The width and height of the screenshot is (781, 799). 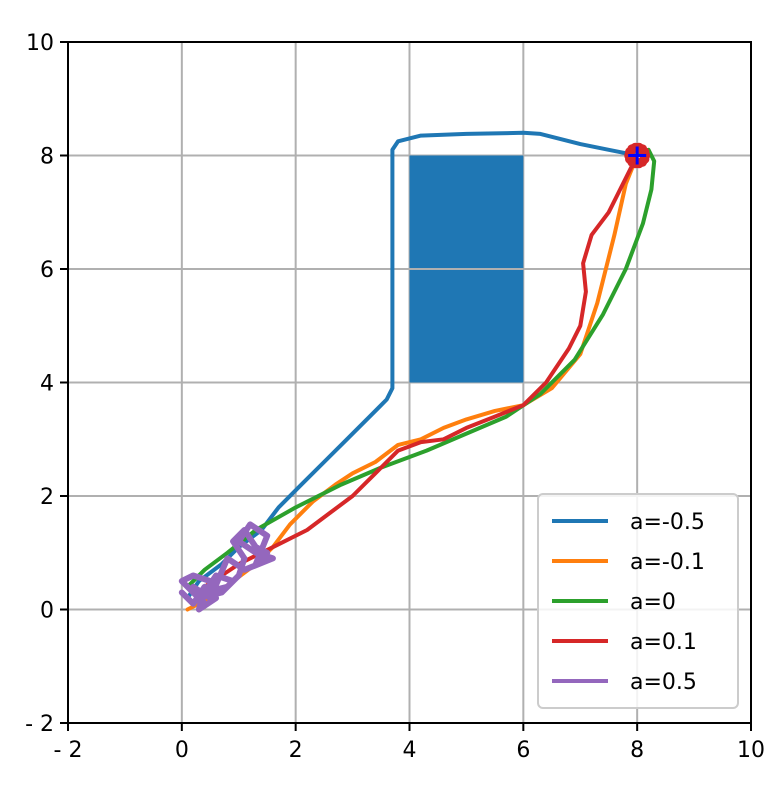 What do you see at coordinates (653, 602) in the screenshot?
I see `legend-label-2: a=0` at bounding box center [653, 602].